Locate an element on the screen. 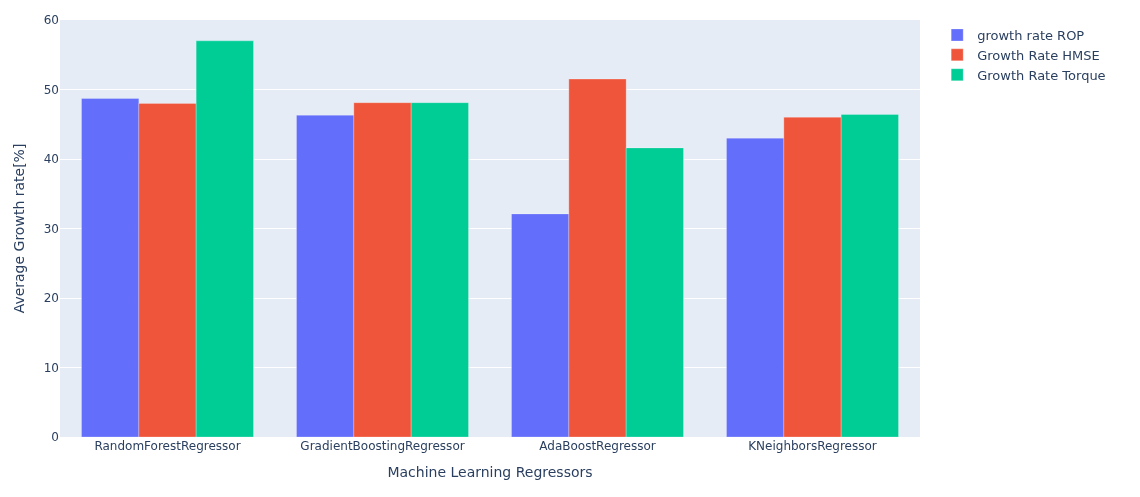  x-tick-label: RandomForestRegressor is located at coordinates (167, 446).